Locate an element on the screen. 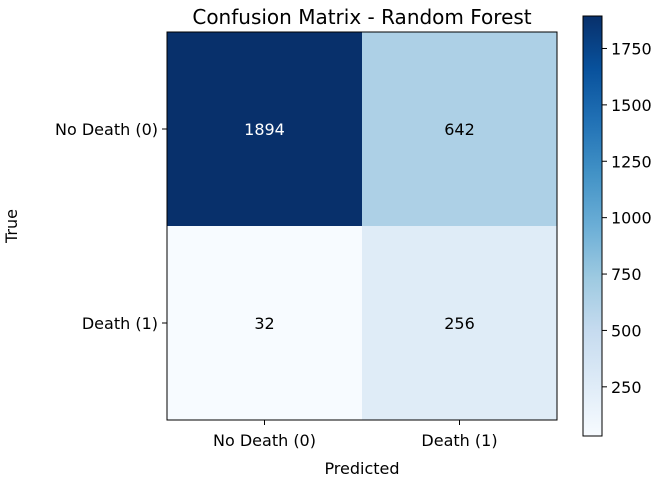  colorbar-tick-label: 1500 is located at coordinates (631, 105).